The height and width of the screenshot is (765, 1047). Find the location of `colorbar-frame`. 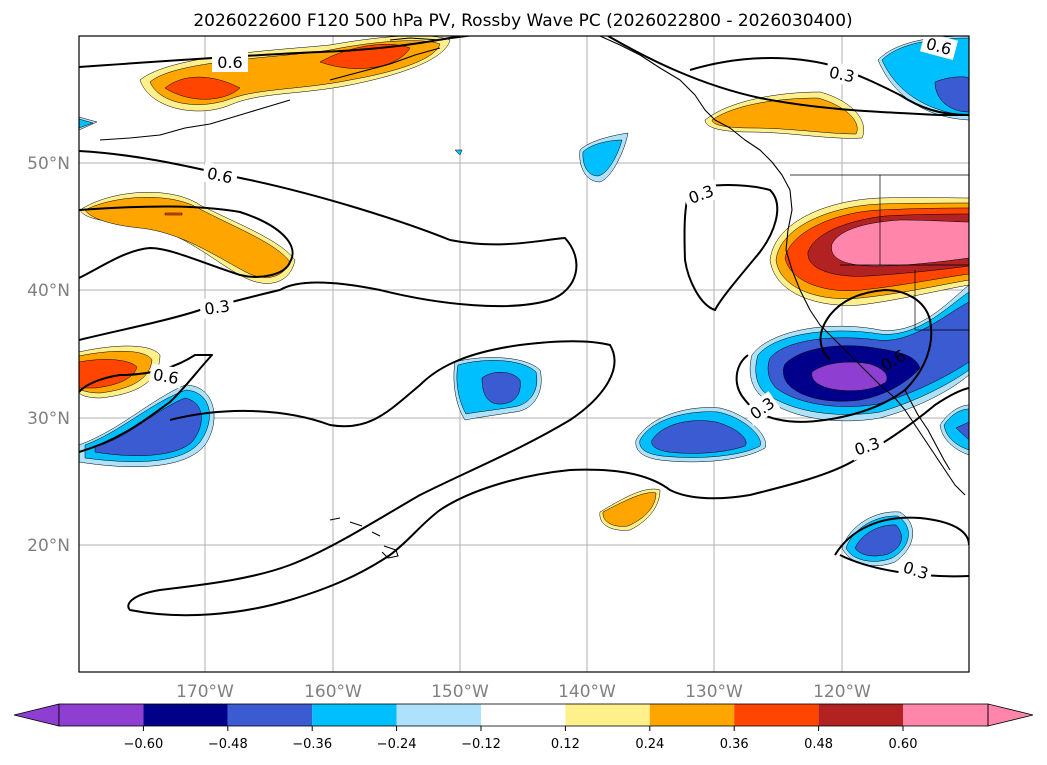

colorbar-frame is located at coordinates (523, 715).